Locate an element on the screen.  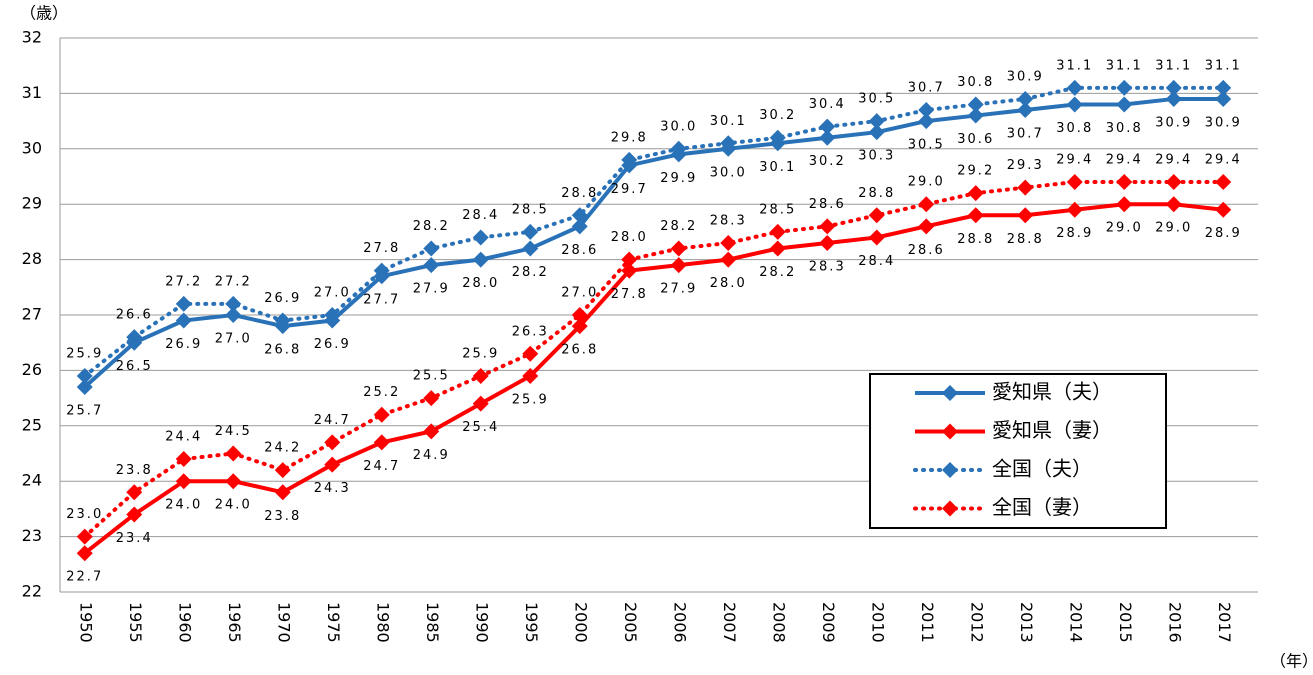
legend-label: 愛知県（夫） is located at coordinates (1052, 392).